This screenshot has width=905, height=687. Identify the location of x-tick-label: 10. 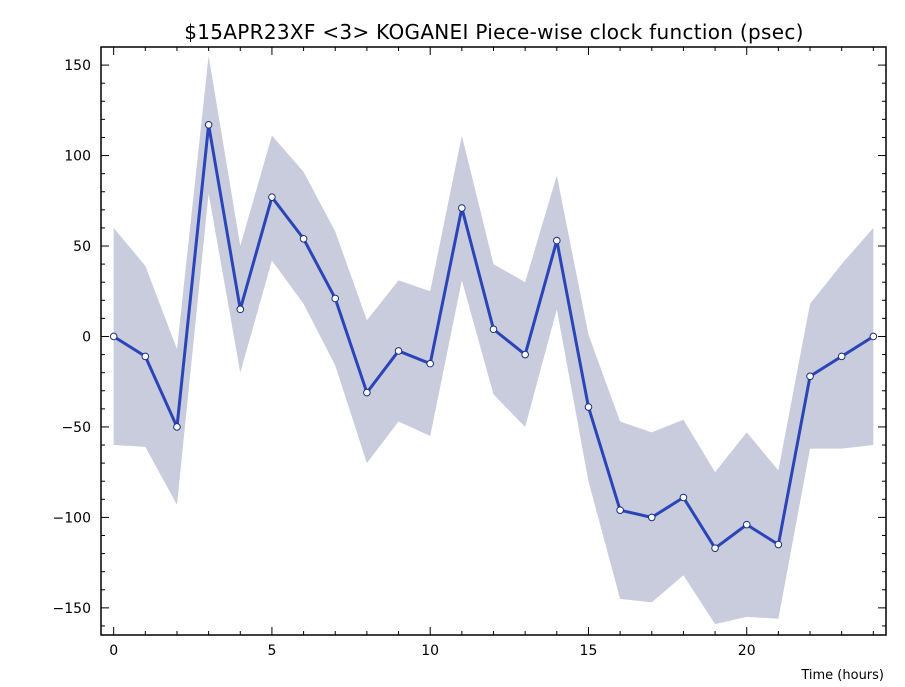
(430, 651).